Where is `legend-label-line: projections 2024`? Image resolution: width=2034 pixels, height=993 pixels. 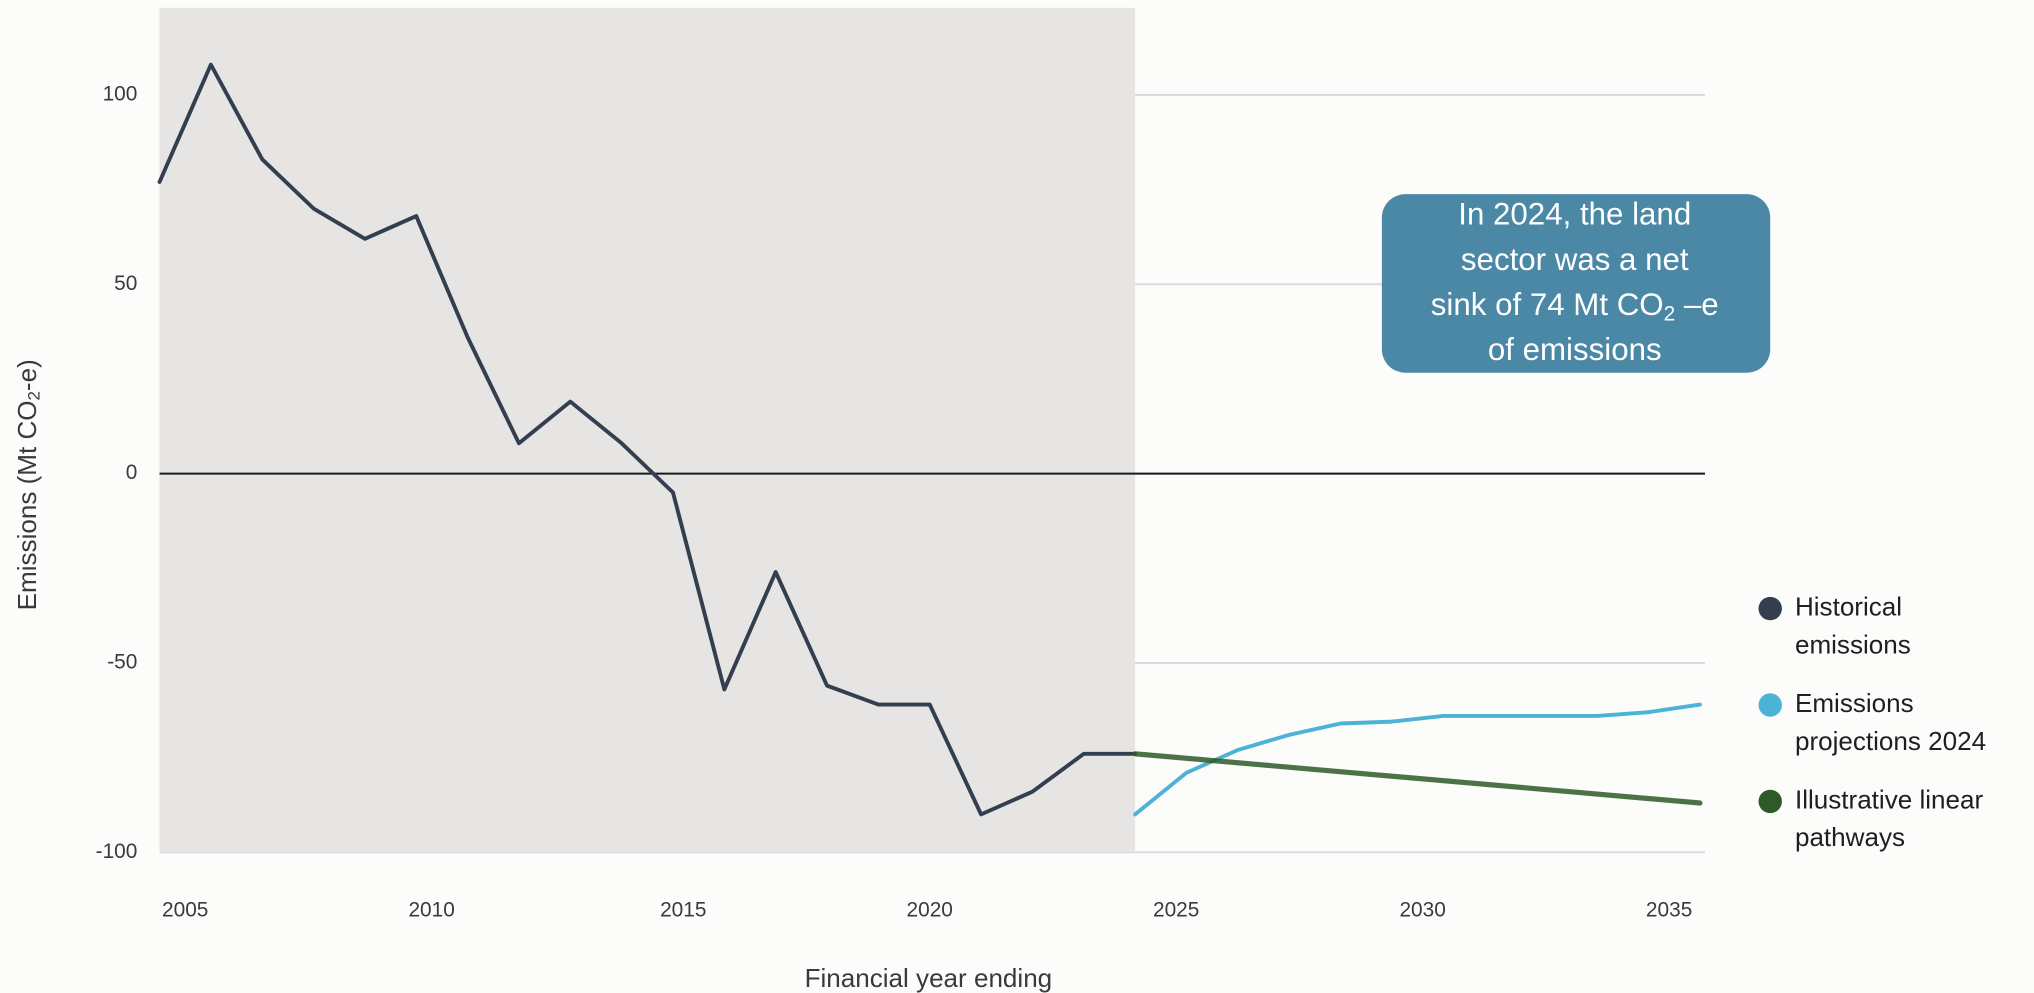
legend-label-line: projections 2024 is located at coordinates (1890, 741).